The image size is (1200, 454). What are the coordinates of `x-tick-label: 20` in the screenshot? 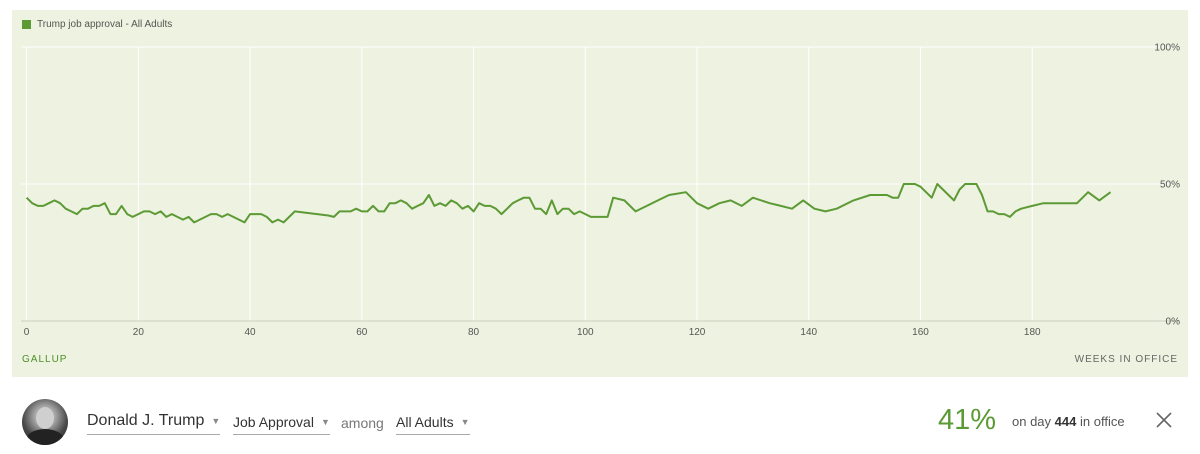 It's located at (139, 332).